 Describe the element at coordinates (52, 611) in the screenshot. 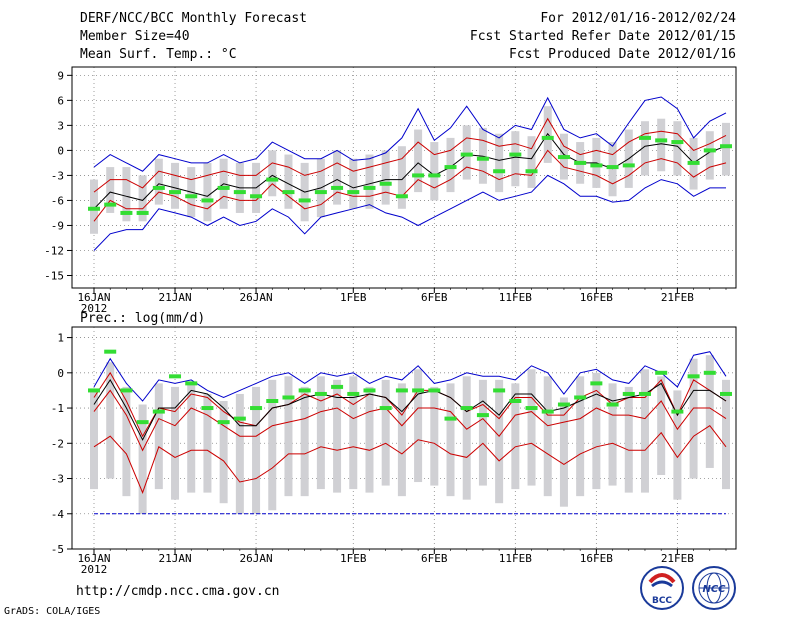

I see `grads-credit: GrADS: COLA/IGES` at that location.